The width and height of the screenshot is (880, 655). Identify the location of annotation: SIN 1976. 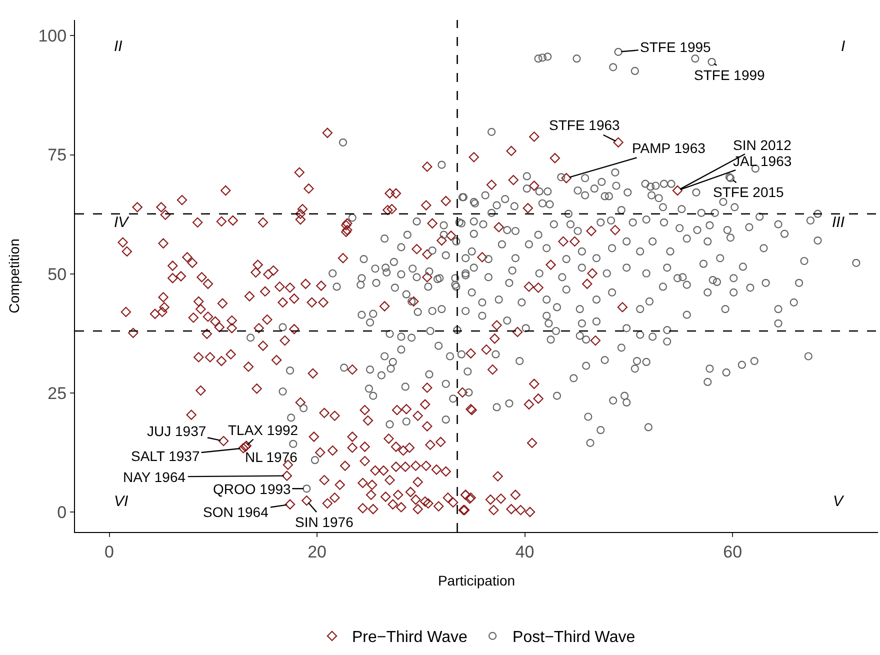
(324, 522).